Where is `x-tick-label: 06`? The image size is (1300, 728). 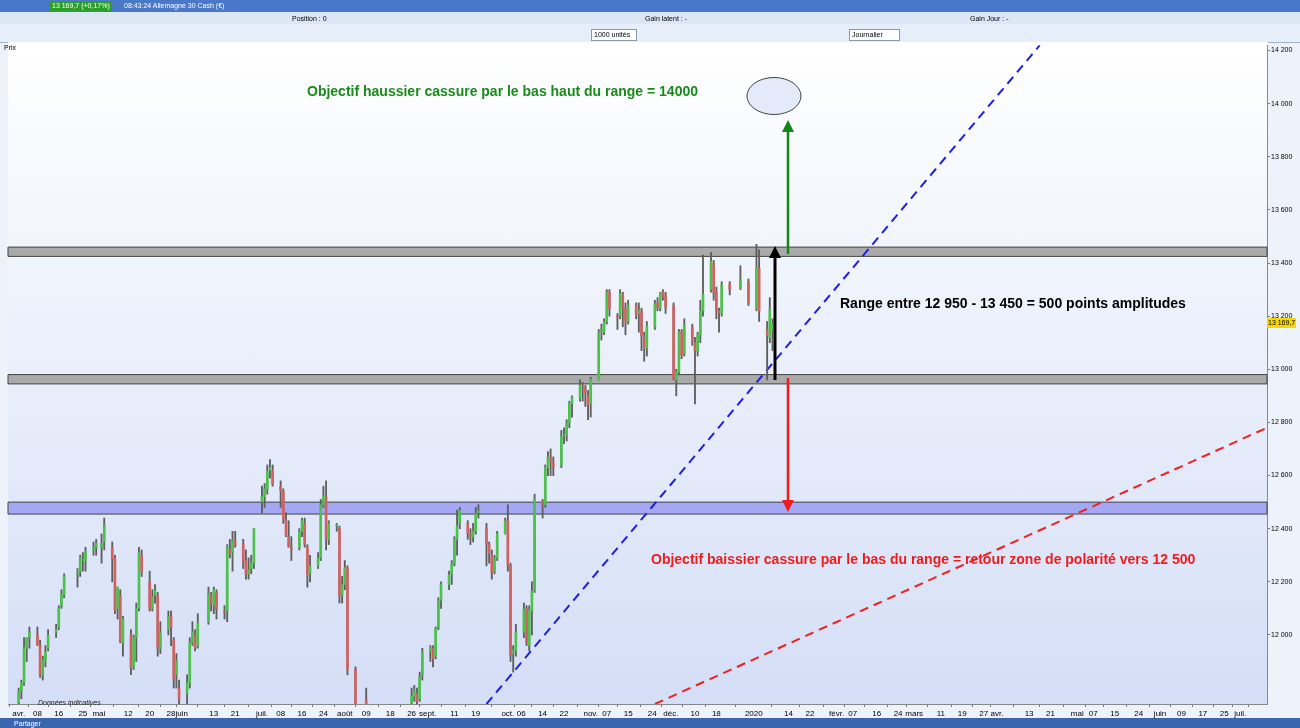 x-tick-label: 06 is located at coordinates (521, 713).